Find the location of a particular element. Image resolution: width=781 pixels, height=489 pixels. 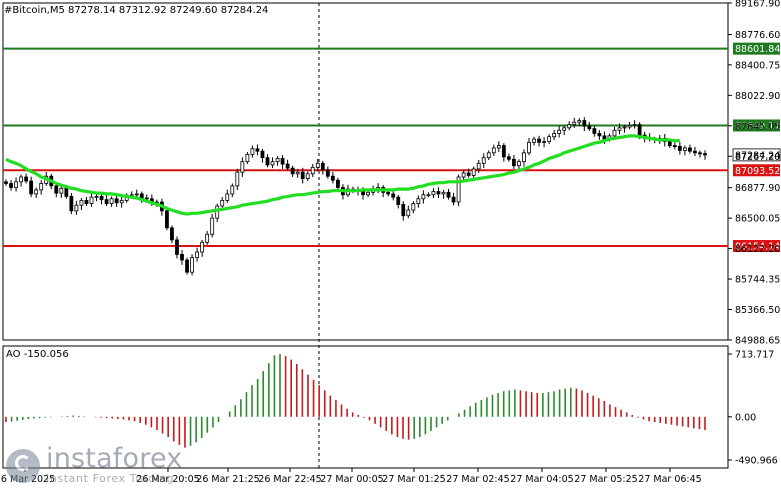

last-price-tag is located at coordinates (756, 155).